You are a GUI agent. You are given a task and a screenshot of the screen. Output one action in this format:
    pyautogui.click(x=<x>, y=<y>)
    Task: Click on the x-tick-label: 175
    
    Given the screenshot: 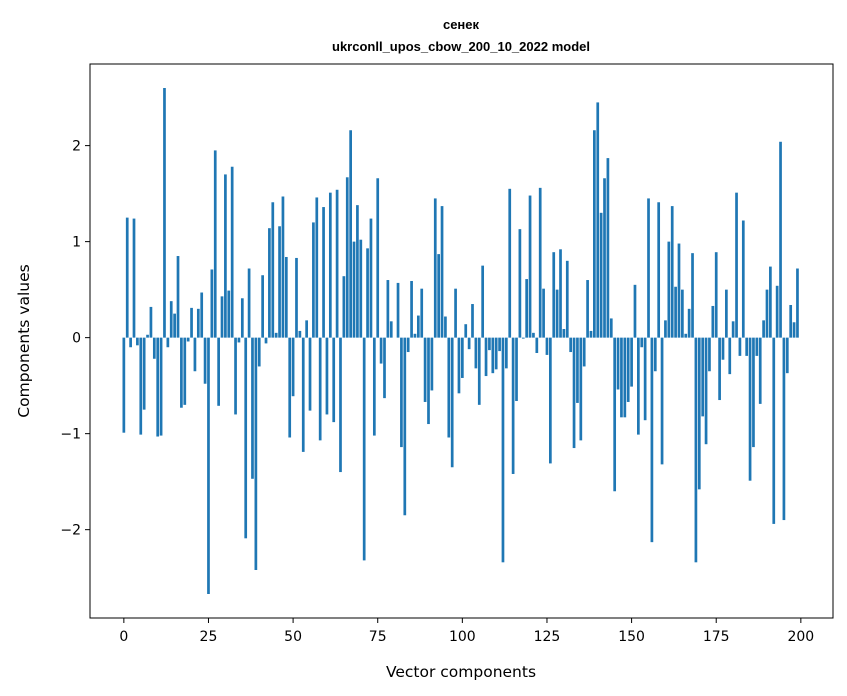 What is the action you would take?
    pyautogui.click(x=716, y=637)
    